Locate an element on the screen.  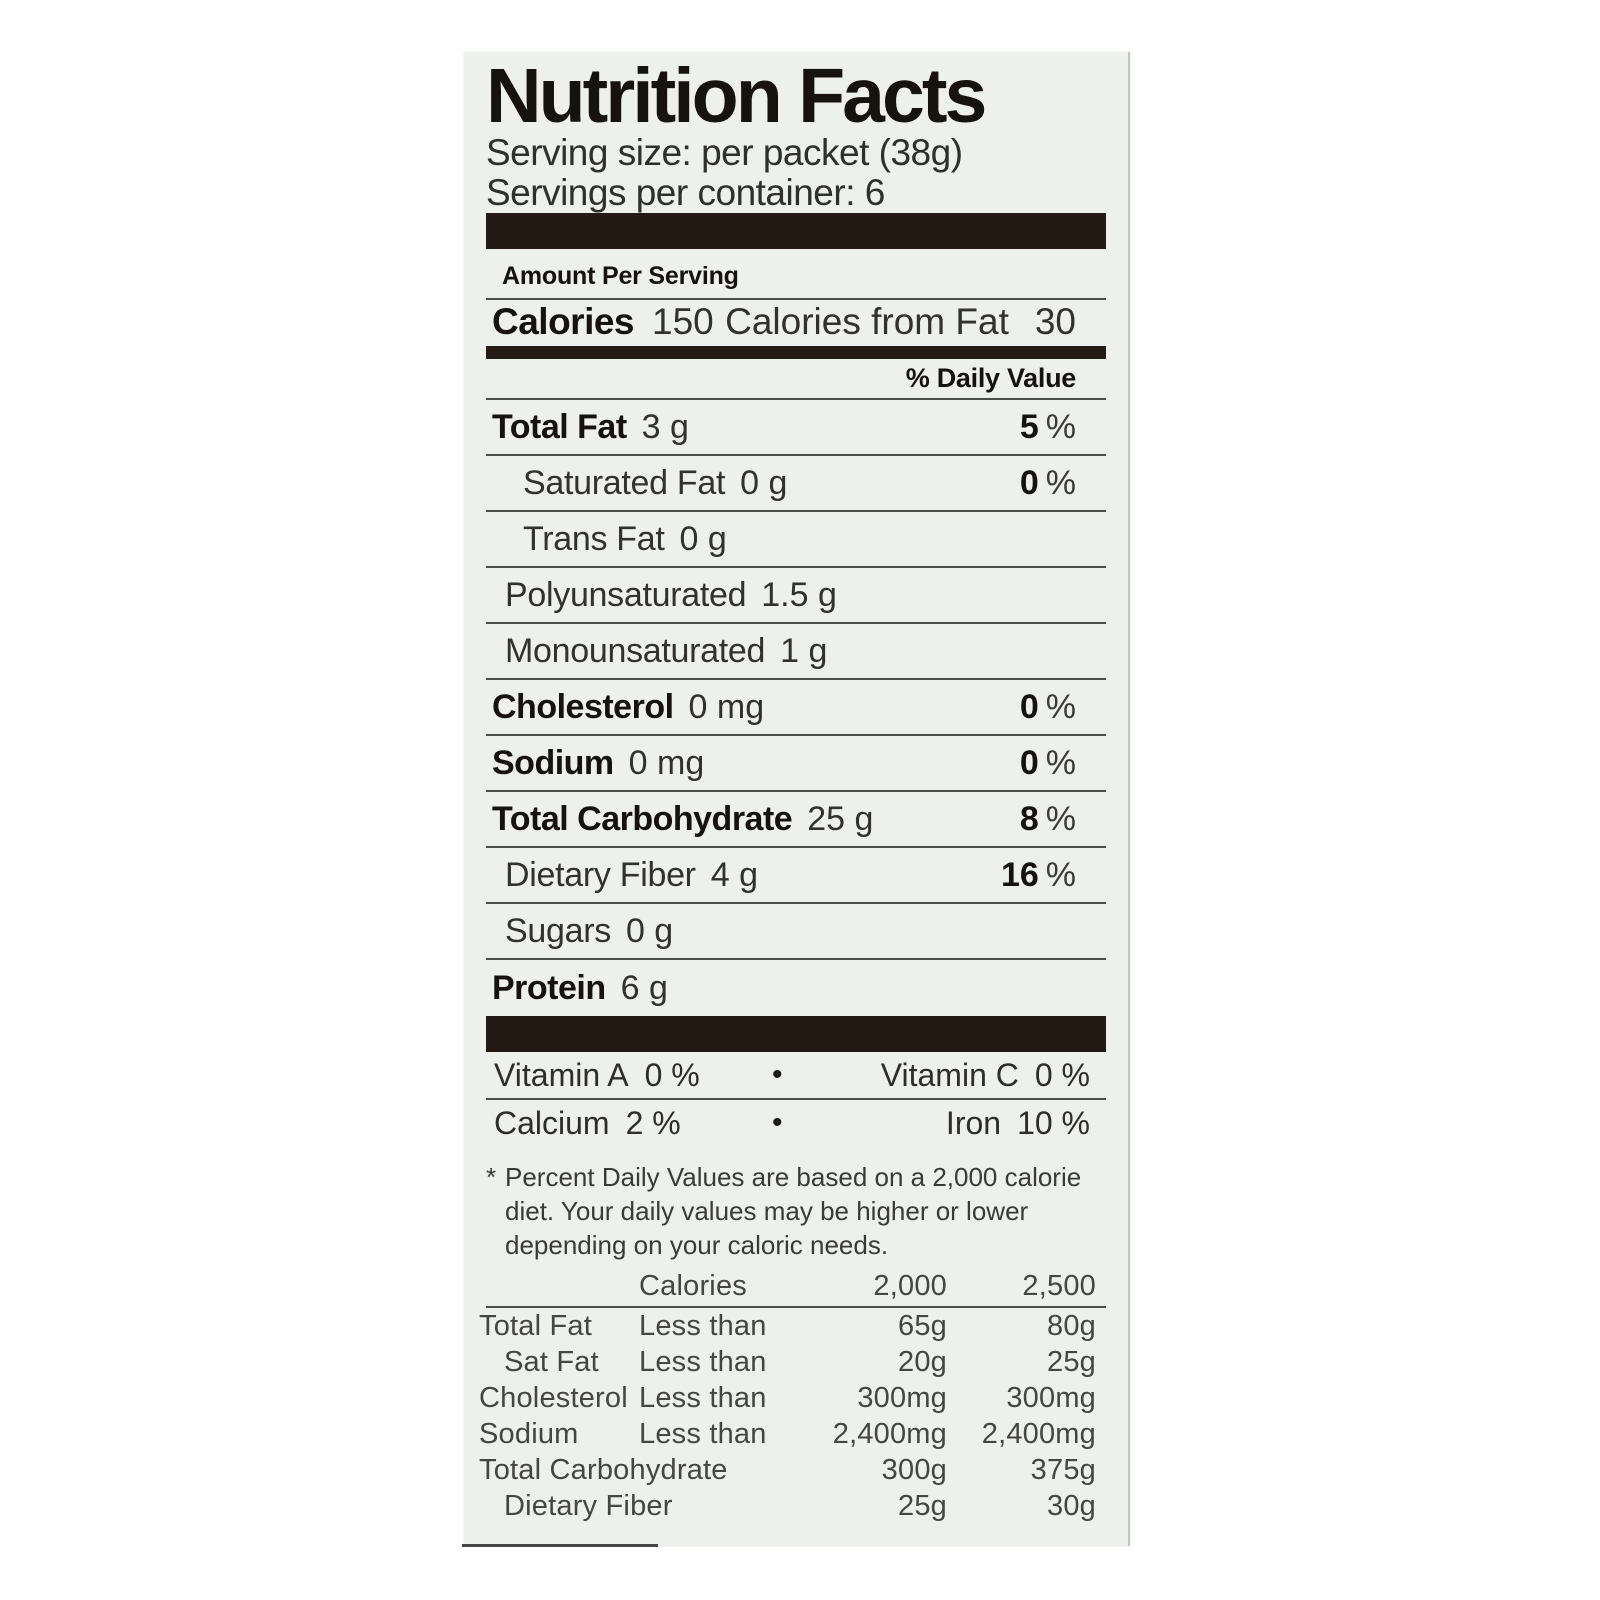
header-2500: 2,500 is located at coordinates (1059, 1286).